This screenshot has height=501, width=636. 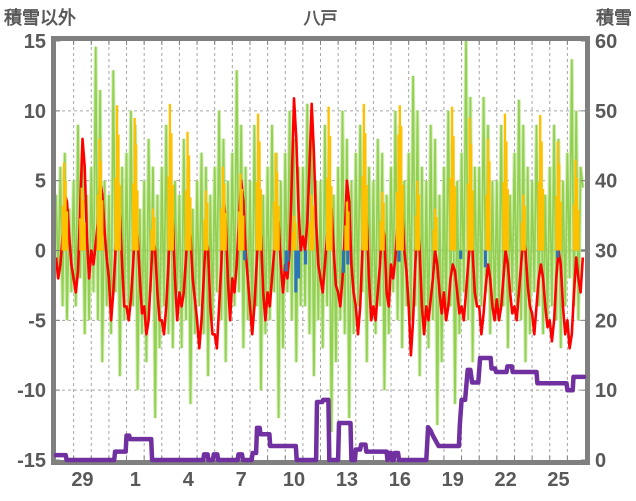 What do you see at coordinates (294, 480) in the screenshot?
I see `x-tick-label: 10` at bounding box center [294, 480].